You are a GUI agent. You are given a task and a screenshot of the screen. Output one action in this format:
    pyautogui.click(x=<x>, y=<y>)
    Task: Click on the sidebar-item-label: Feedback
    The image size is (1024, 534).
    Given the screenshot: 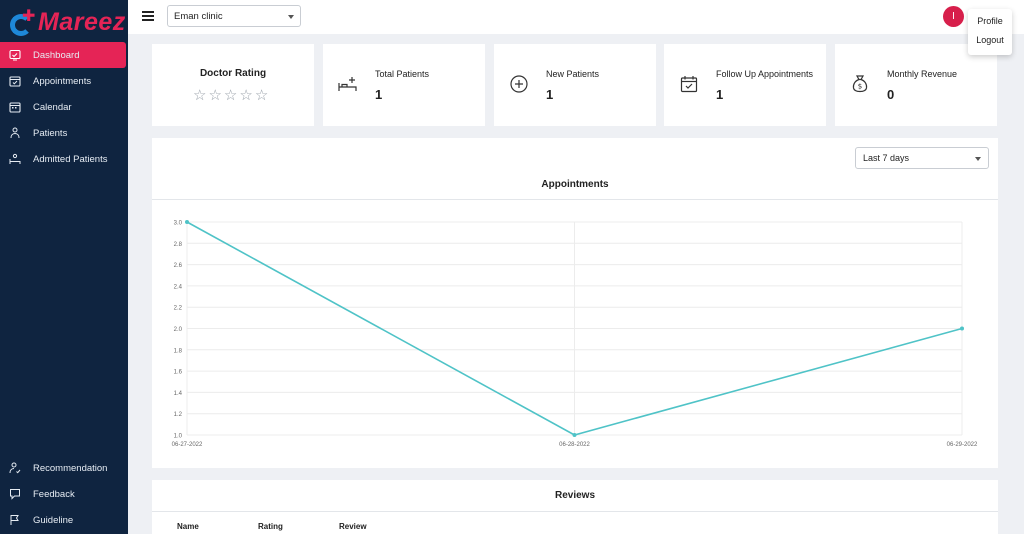 What is the action you would take?
    pyautogui.click(x=54, y=494)
    